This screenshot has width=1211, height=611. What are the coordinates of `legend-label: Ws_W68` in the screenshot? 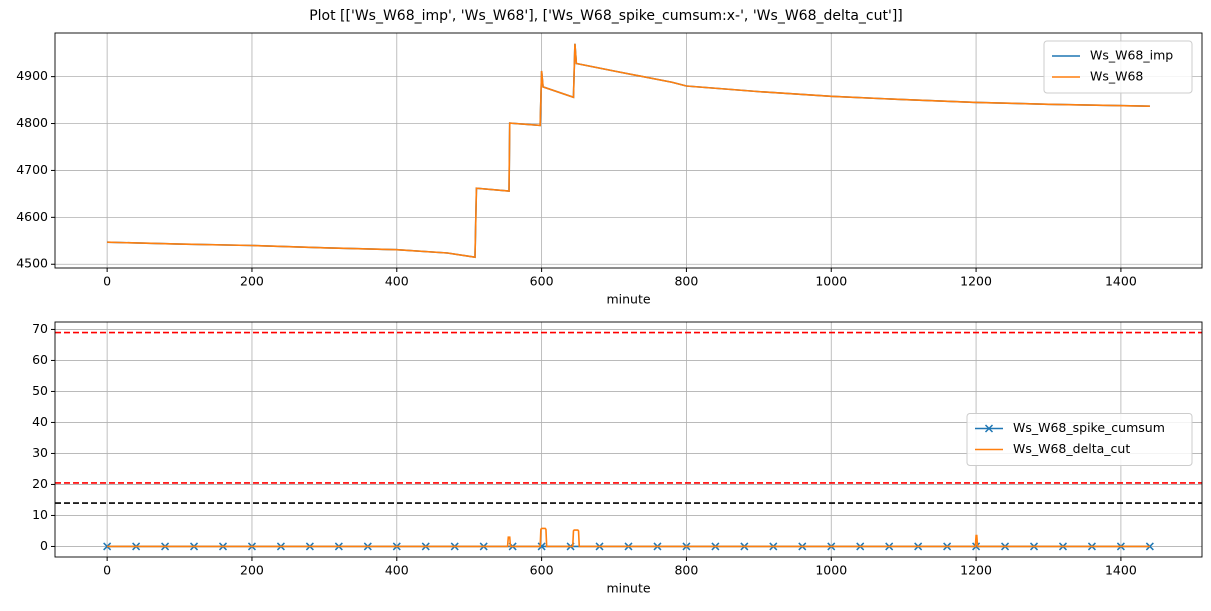 It's located at (1116, 76).